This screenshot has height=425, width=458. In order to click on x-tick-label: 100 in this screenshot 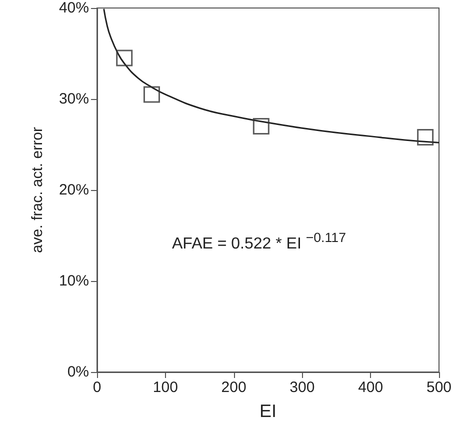, I will do `click(165, 387)`.